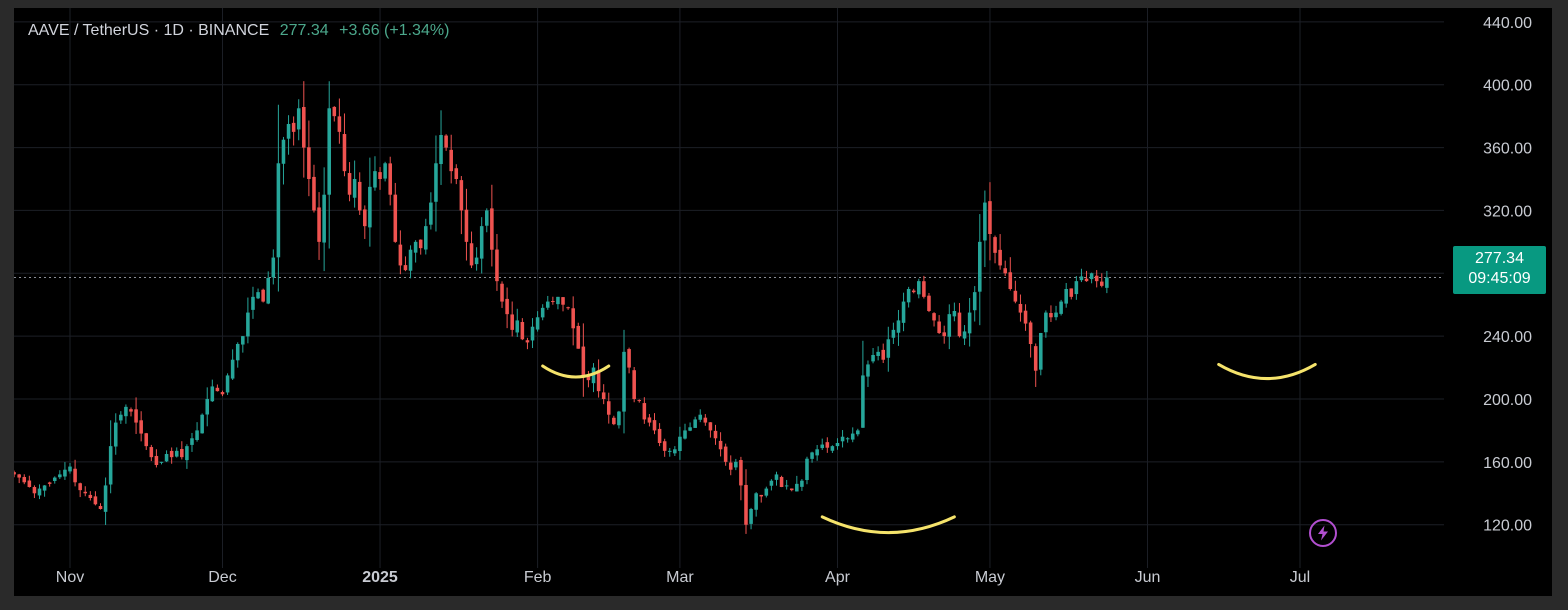 The width and height of the screenshot is (1568, 610). Describe the element at coordinates (1300, 577) in the screenshot. I see `x-tick-label: Jul` at that location.